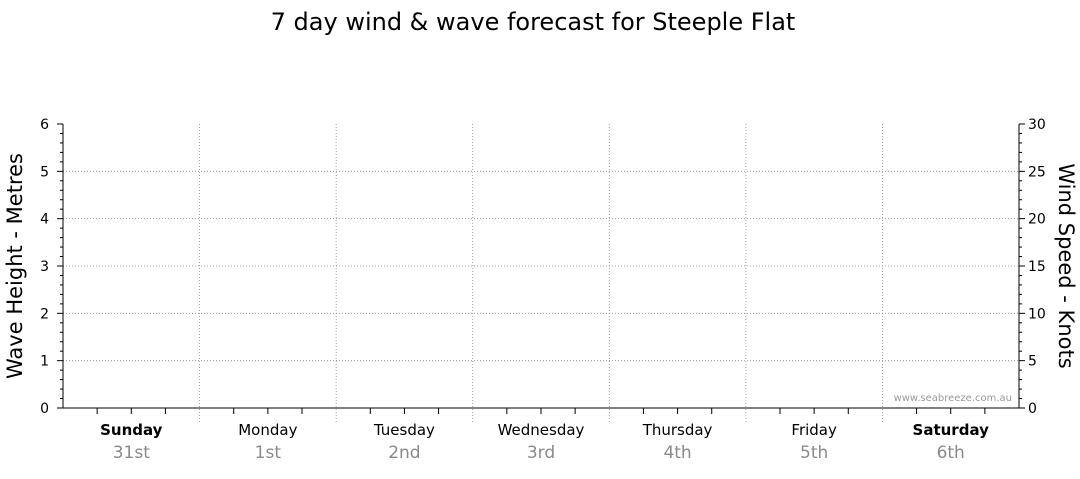 Image resolution: width=1080 pixels, height=479 pixels. Describe the element at coordinates (267, 430) in the screenshot. I see `day-name-label: Monday` at that location.